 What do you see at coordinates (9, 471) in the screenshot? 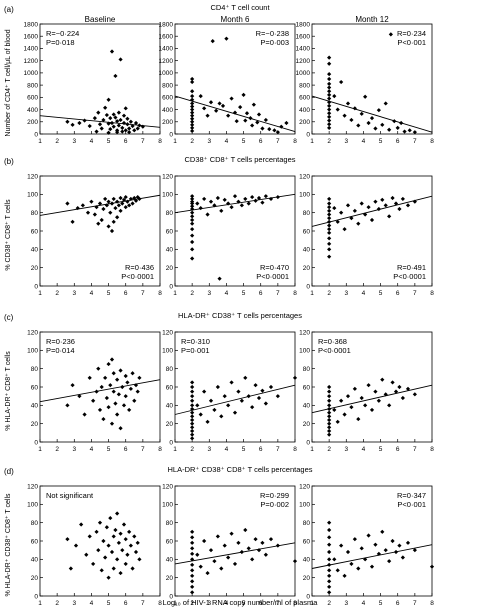
I see `row-label: (d)` at bounding box center [9, 471].